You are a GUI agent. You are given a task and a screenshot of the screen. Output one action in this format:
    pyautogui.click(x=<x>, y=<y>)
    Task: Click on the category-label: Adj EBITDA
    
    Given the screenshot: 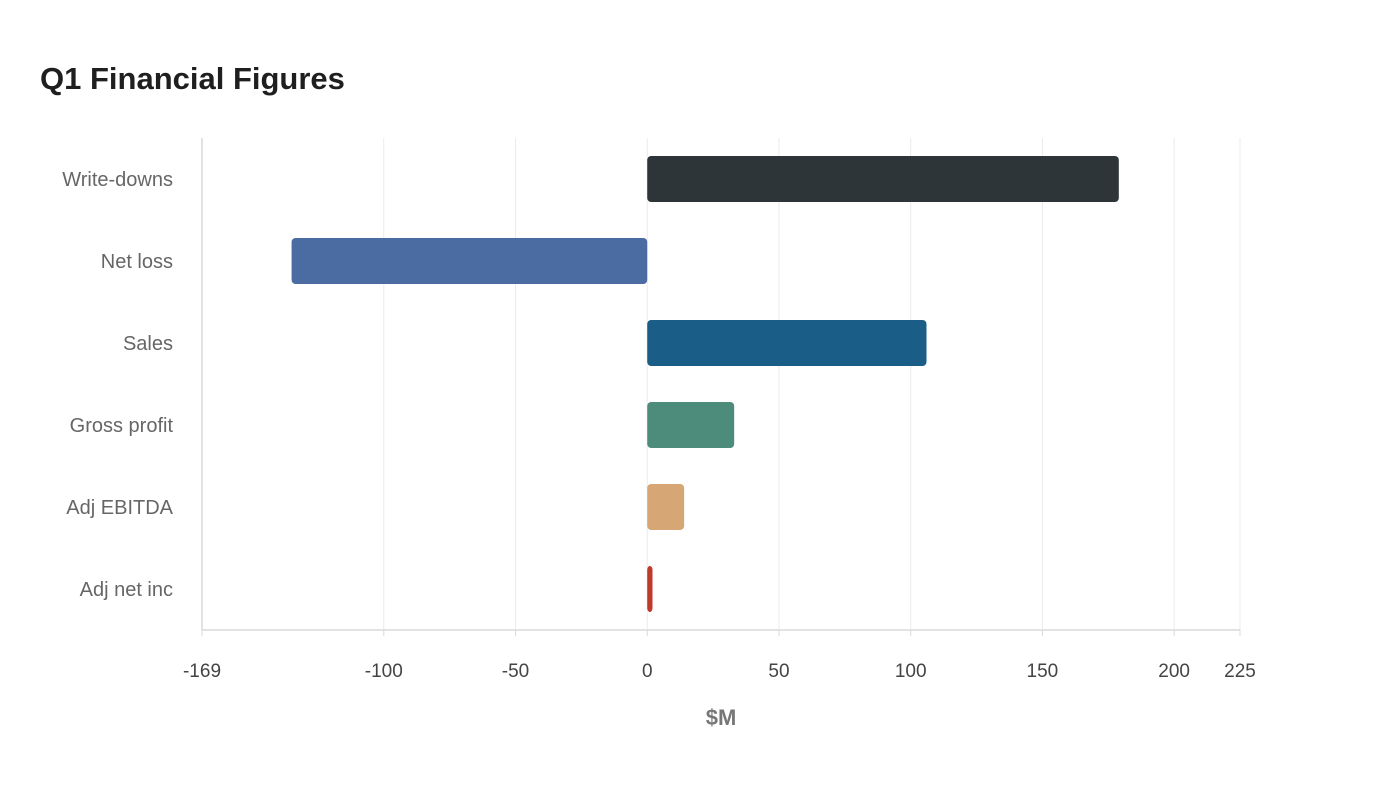 What is the action you would take?
    pyautogui.click(x=119, y=508)
    